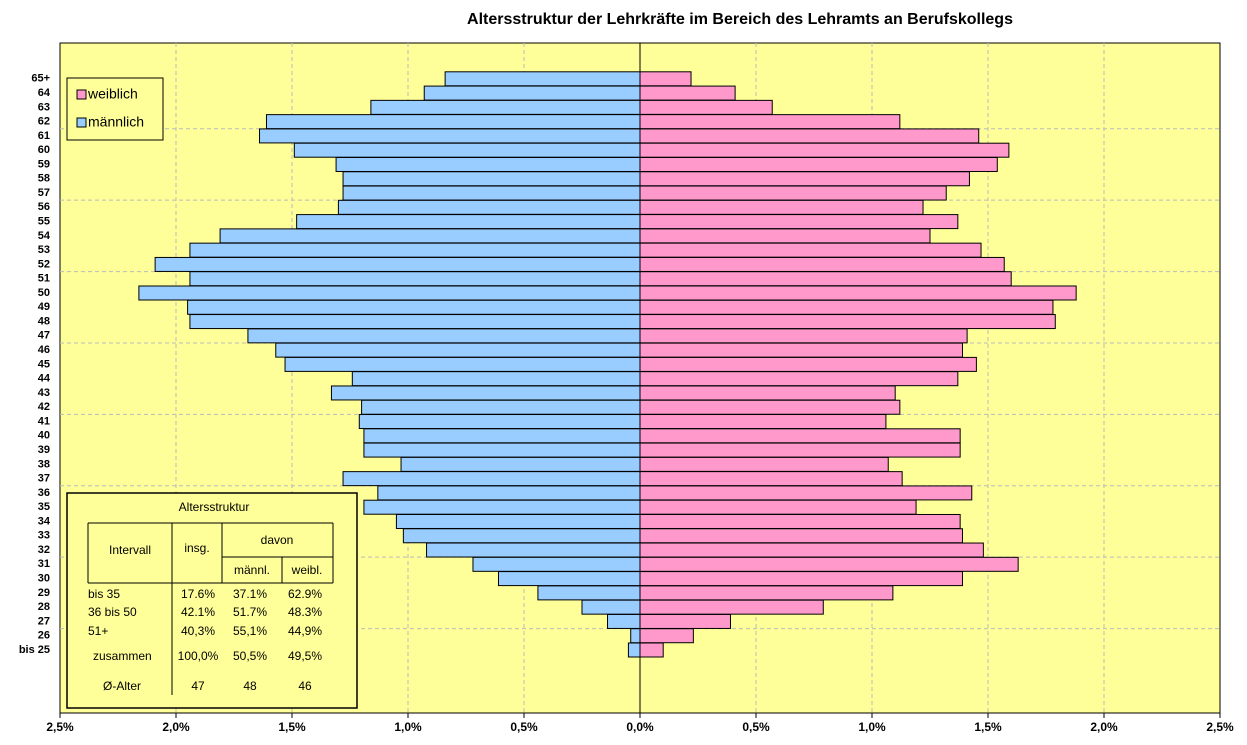 The height and width of the screenshot is (745, 1247). What do you see at coordinates (44, 136) in the screenshot?
I see `y-tick-label: 61` at bounding box center [44, 136].